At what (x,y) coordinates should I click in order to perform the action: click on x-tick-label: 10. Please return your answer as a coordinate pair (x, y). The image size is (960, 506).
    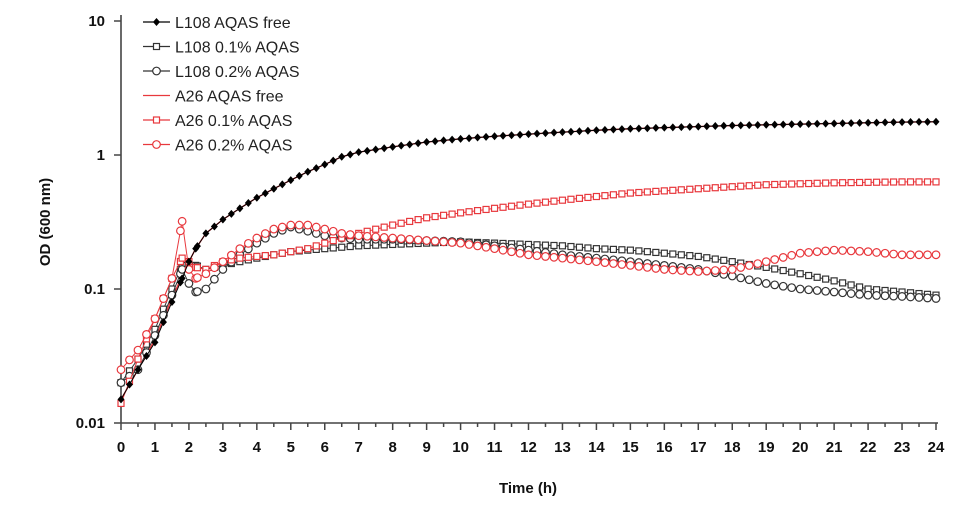
    Looking at the image, I should click on (460, 447).